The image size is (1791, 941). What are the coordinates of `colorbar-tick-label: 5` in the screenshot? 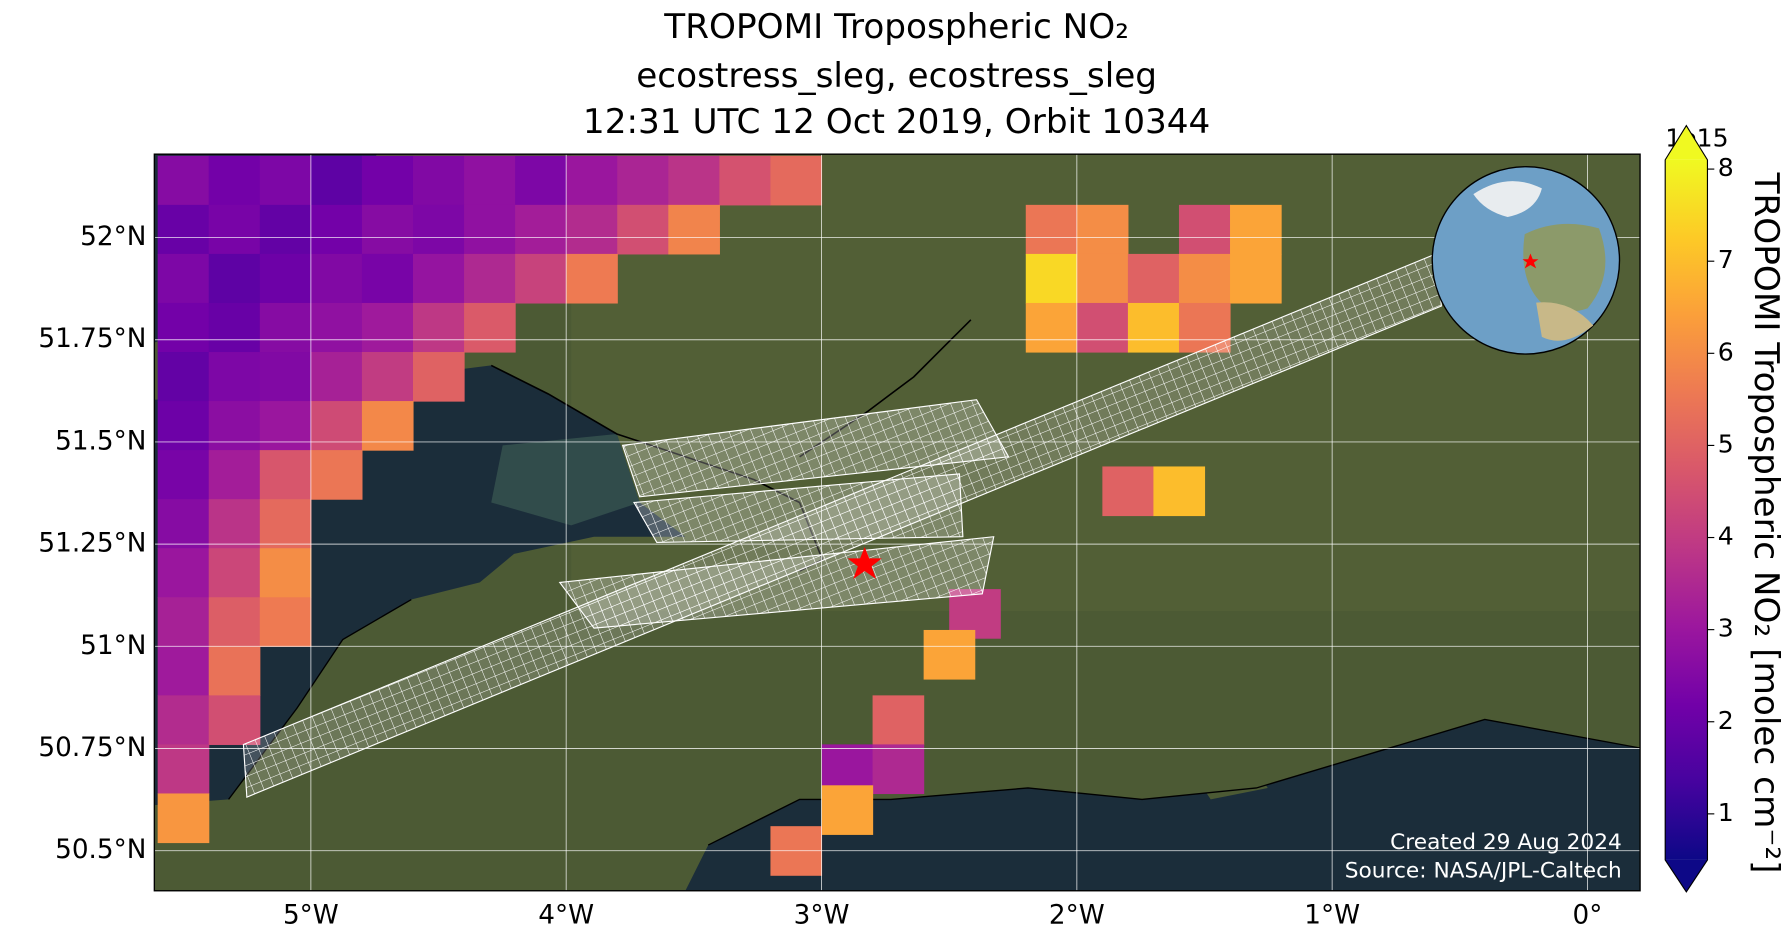 It's located at (1726, 443).